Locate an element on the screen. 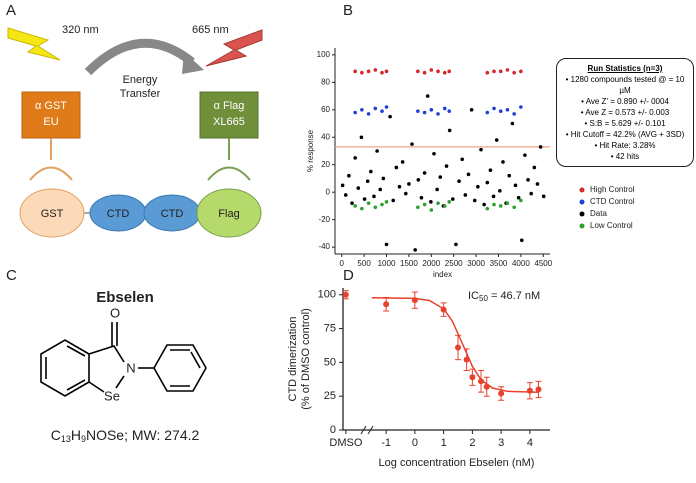 This screenshot has height=483, width=696. y-tick-label: 75 is located at coordinates (330, 328).